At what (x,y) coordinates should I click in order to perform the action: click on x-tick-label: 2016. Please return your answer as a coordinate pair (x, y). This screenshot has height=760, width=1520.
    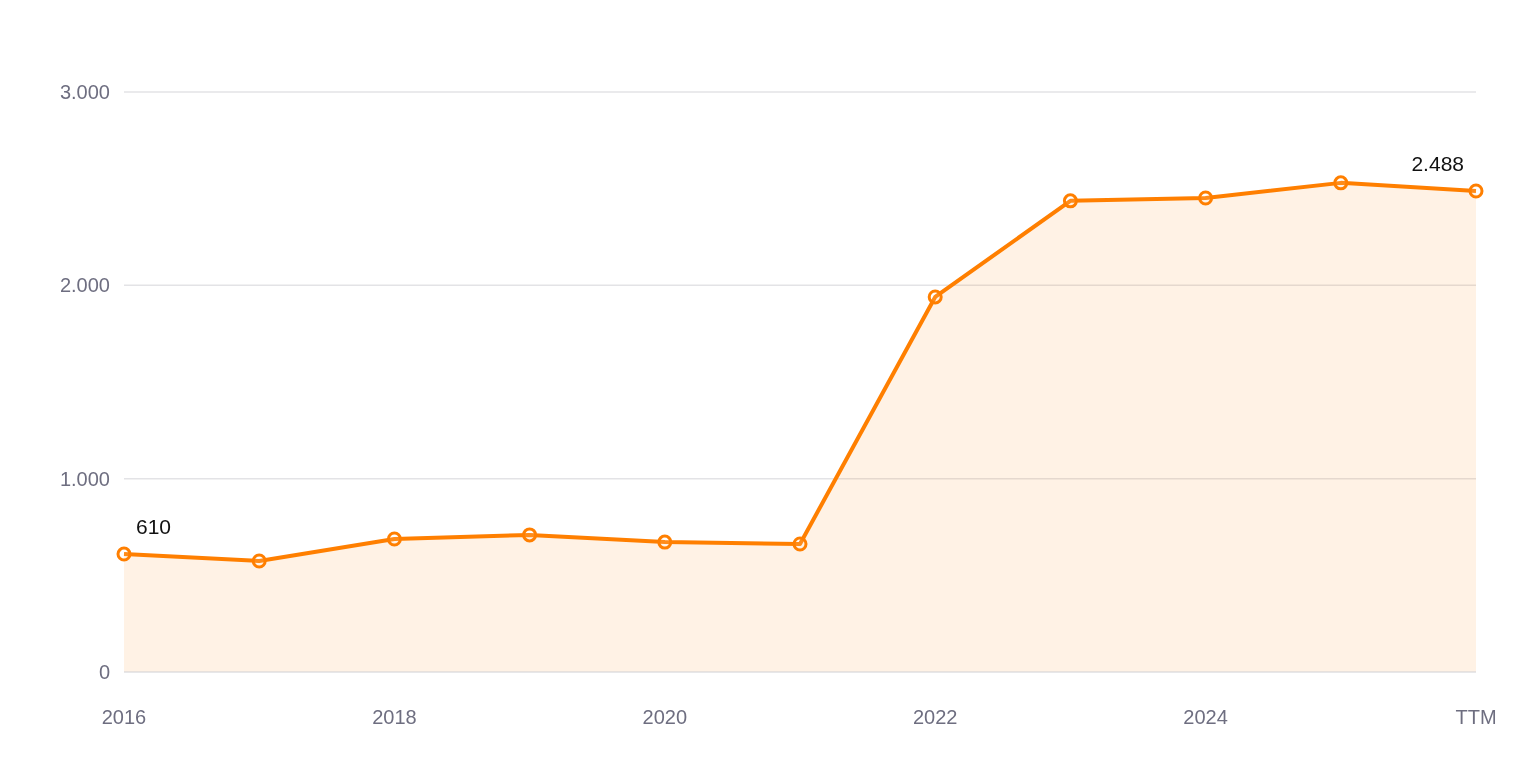
    Looking at the image, I should click on (124, 717).